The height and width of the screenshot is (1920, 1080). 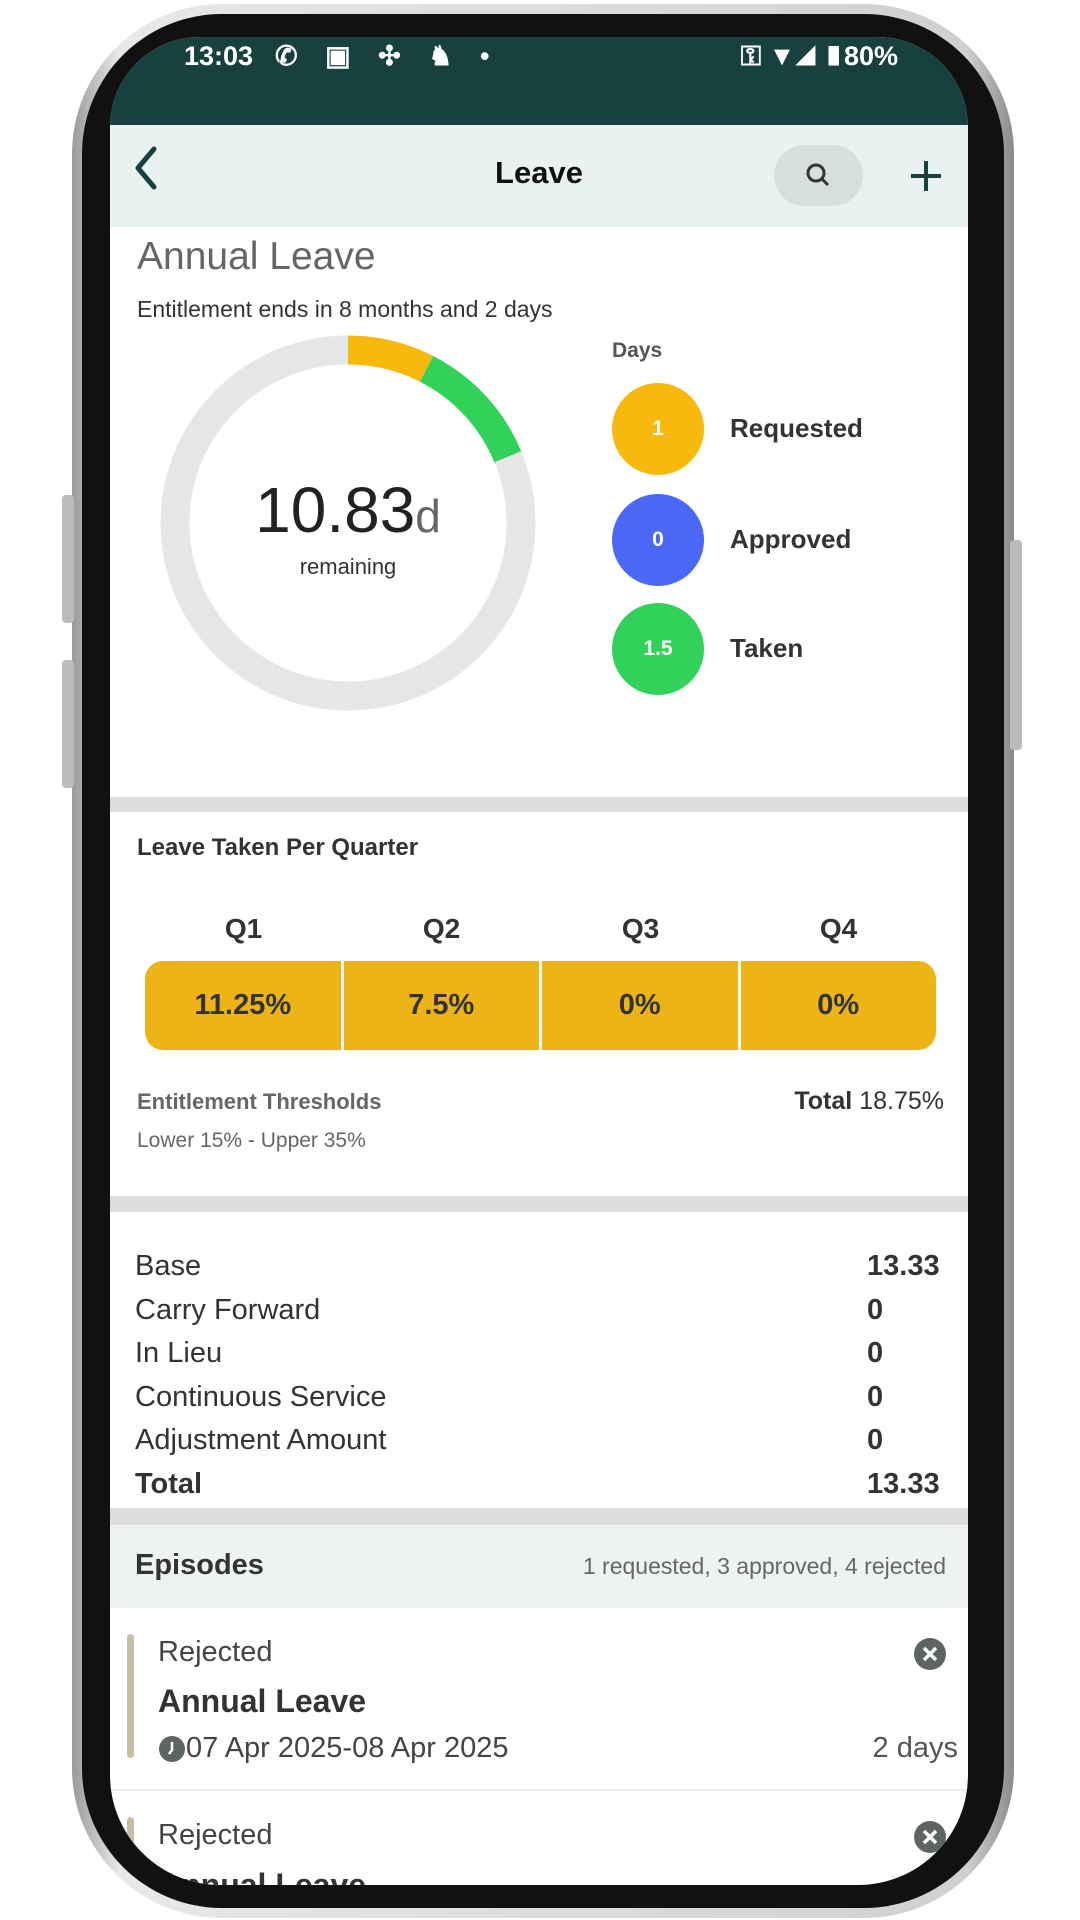 What do you see at coordinates (791, 539) in the screenshot?
I see `approved-label: Approved` at bounding box center [791, 539].